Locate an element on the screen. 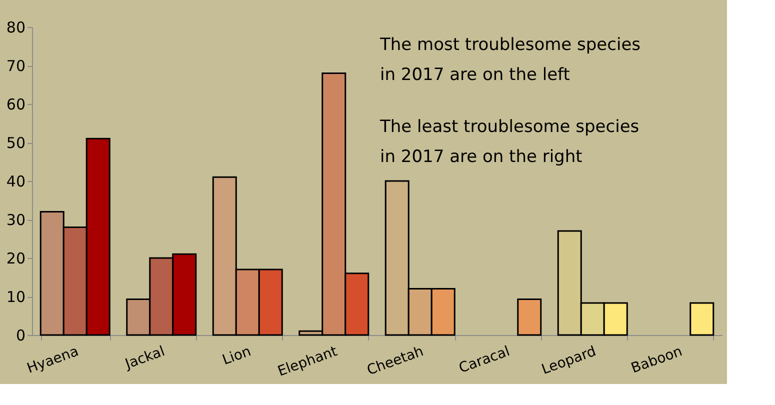  y-tick-label: 30 is located at coordinates (16, 220).